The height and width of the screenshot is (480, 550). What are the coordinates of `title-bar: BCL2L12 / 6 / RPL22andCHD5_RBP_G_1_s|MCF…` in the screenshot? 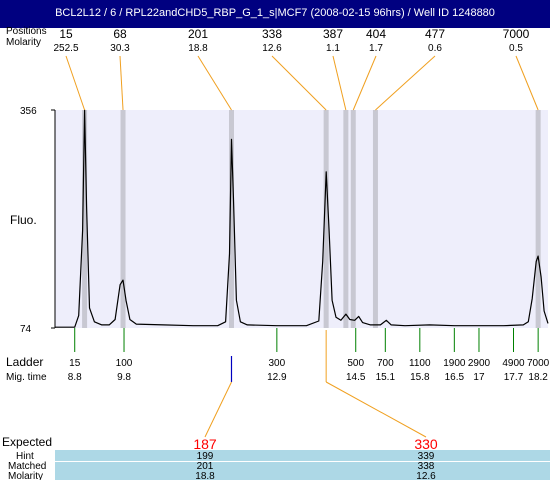 It's located at (275, 14).